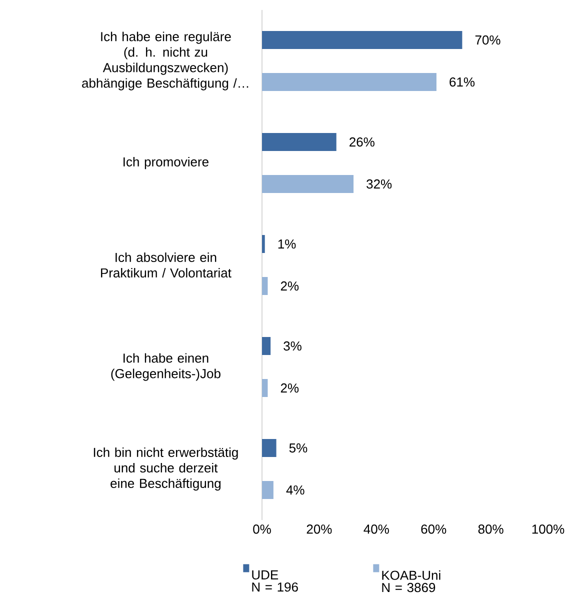 The image size is (582, 612). I want to click on data-label: 70%, so click(487, 40).